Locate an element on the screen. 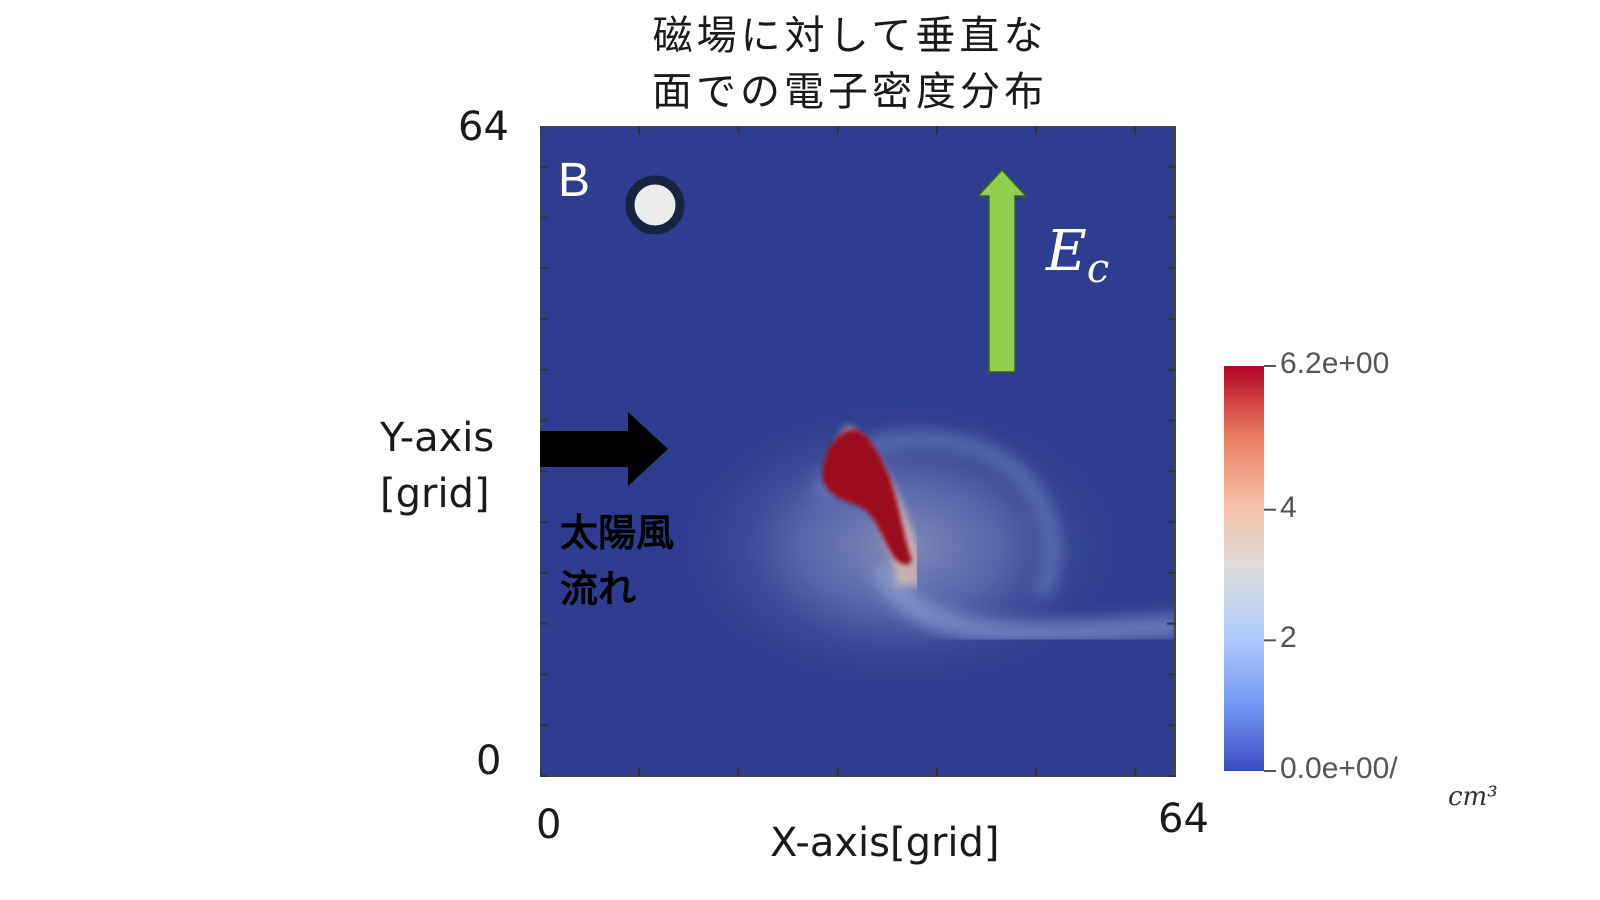  electric-field-arrow-icon is located at coordinates (1002, 270).